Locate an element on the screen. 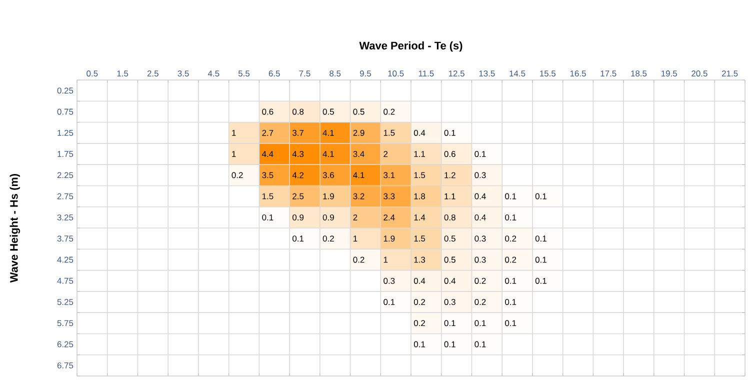  x-tick-label: 2.5 is located at coordinates (152, 73).